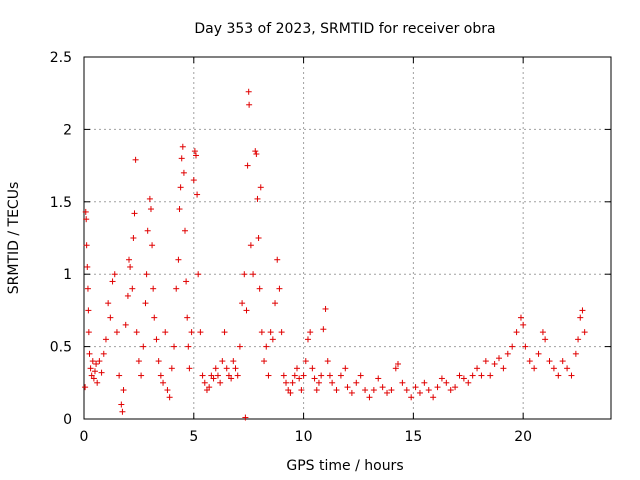  What do you see at coordinates (67, 420) in the screenshot?
I see `y-tick-label: 0` at bounding box center [67, 420].